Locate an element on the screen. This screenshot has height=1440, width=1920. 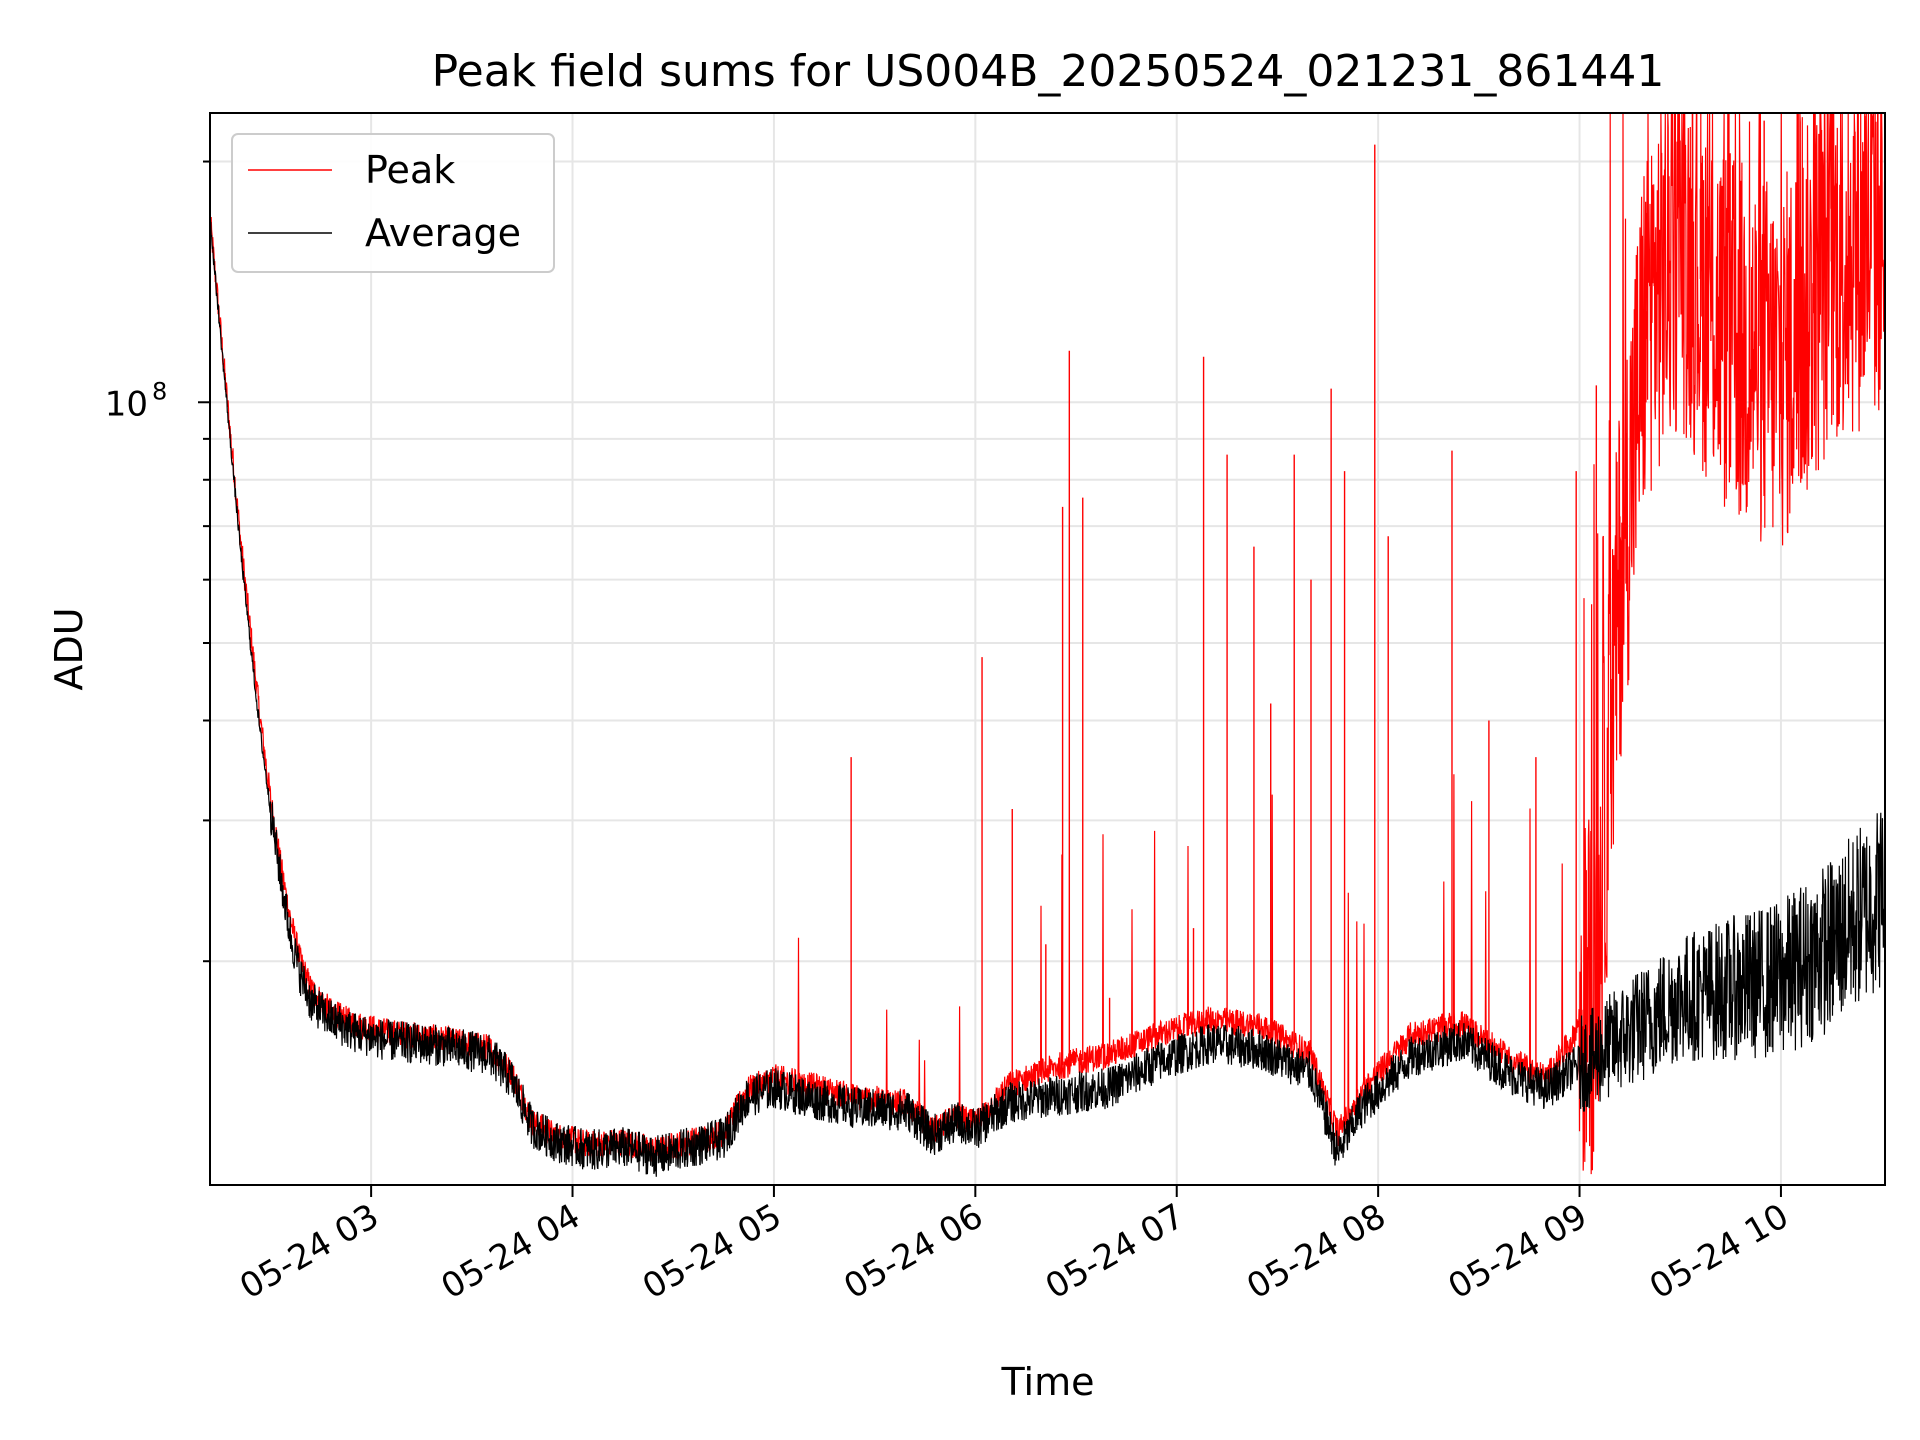
y-tick-base: 10 is located at coordinates (126, 404).